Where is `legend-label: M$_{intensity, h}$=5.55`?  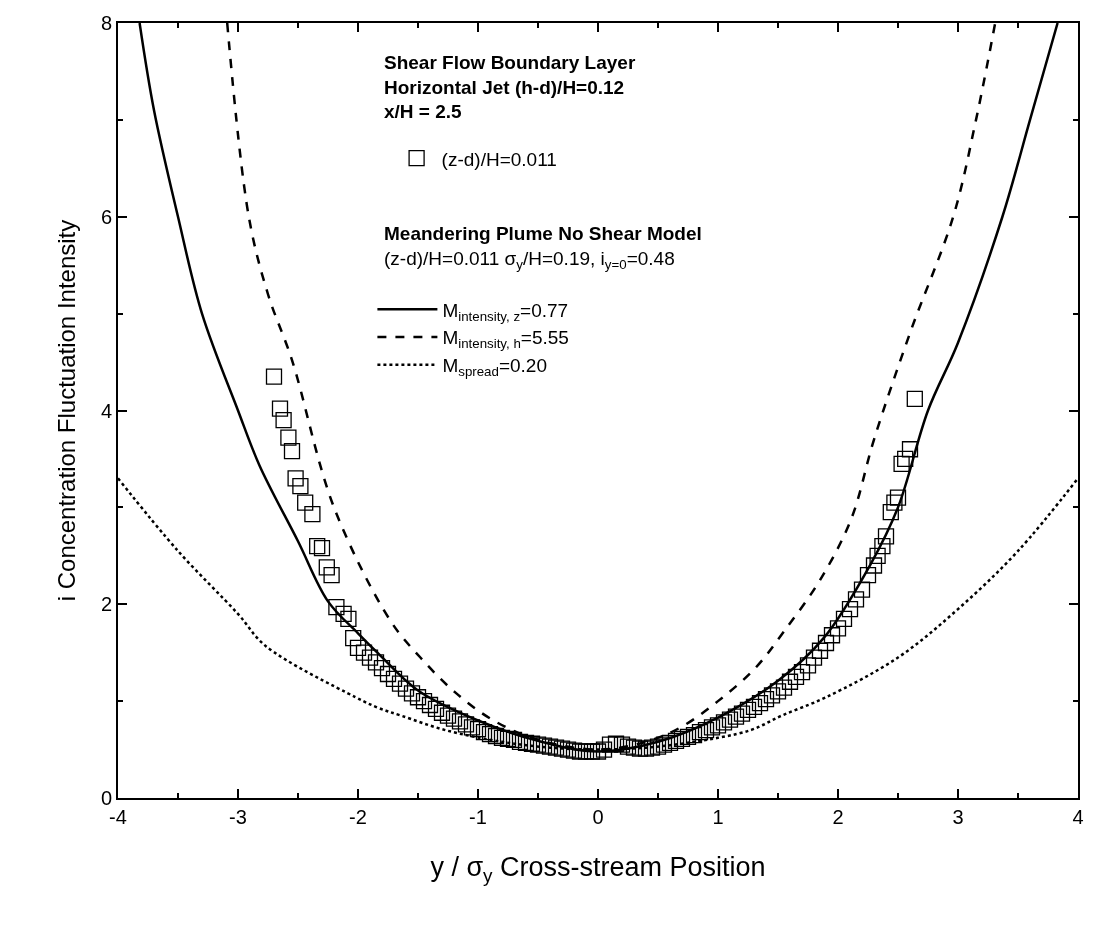
legend-label: M$_{intensity, h}$=5.55 is located at coordinates (505, 339).